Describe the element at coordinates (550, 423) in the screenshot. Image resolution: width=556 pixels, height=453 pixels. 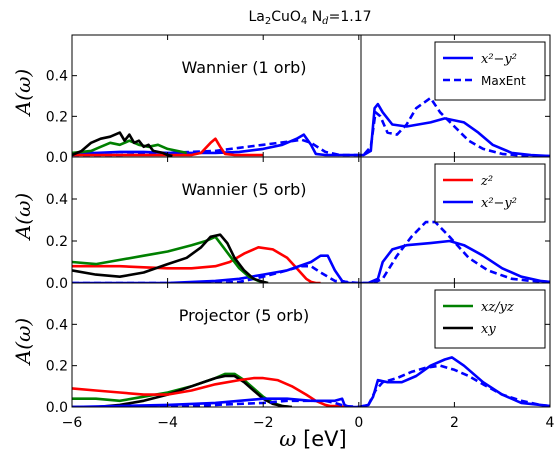
I see `x-tick-label: 4` at that location.